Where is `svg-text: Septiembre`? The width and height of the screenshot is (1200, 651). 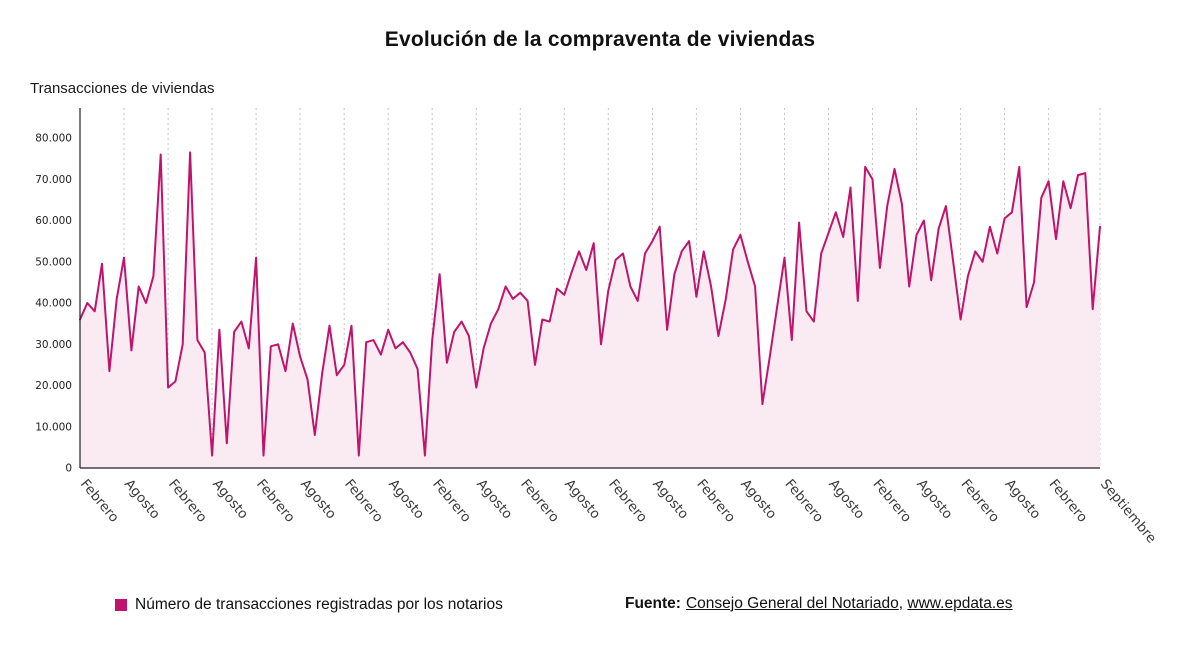 svg-text: Septiembre is located at coordinates (1128, 511).